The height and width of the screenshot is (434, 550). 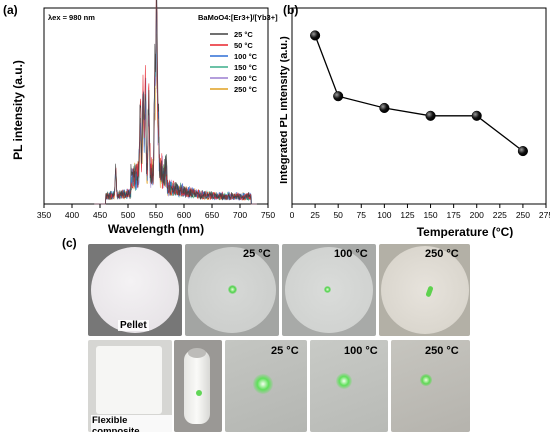 What do you see at coordinates (246, 67) in the screenshot?
I see `legend-entry: 150 °C` at bounding box center [246, 67].